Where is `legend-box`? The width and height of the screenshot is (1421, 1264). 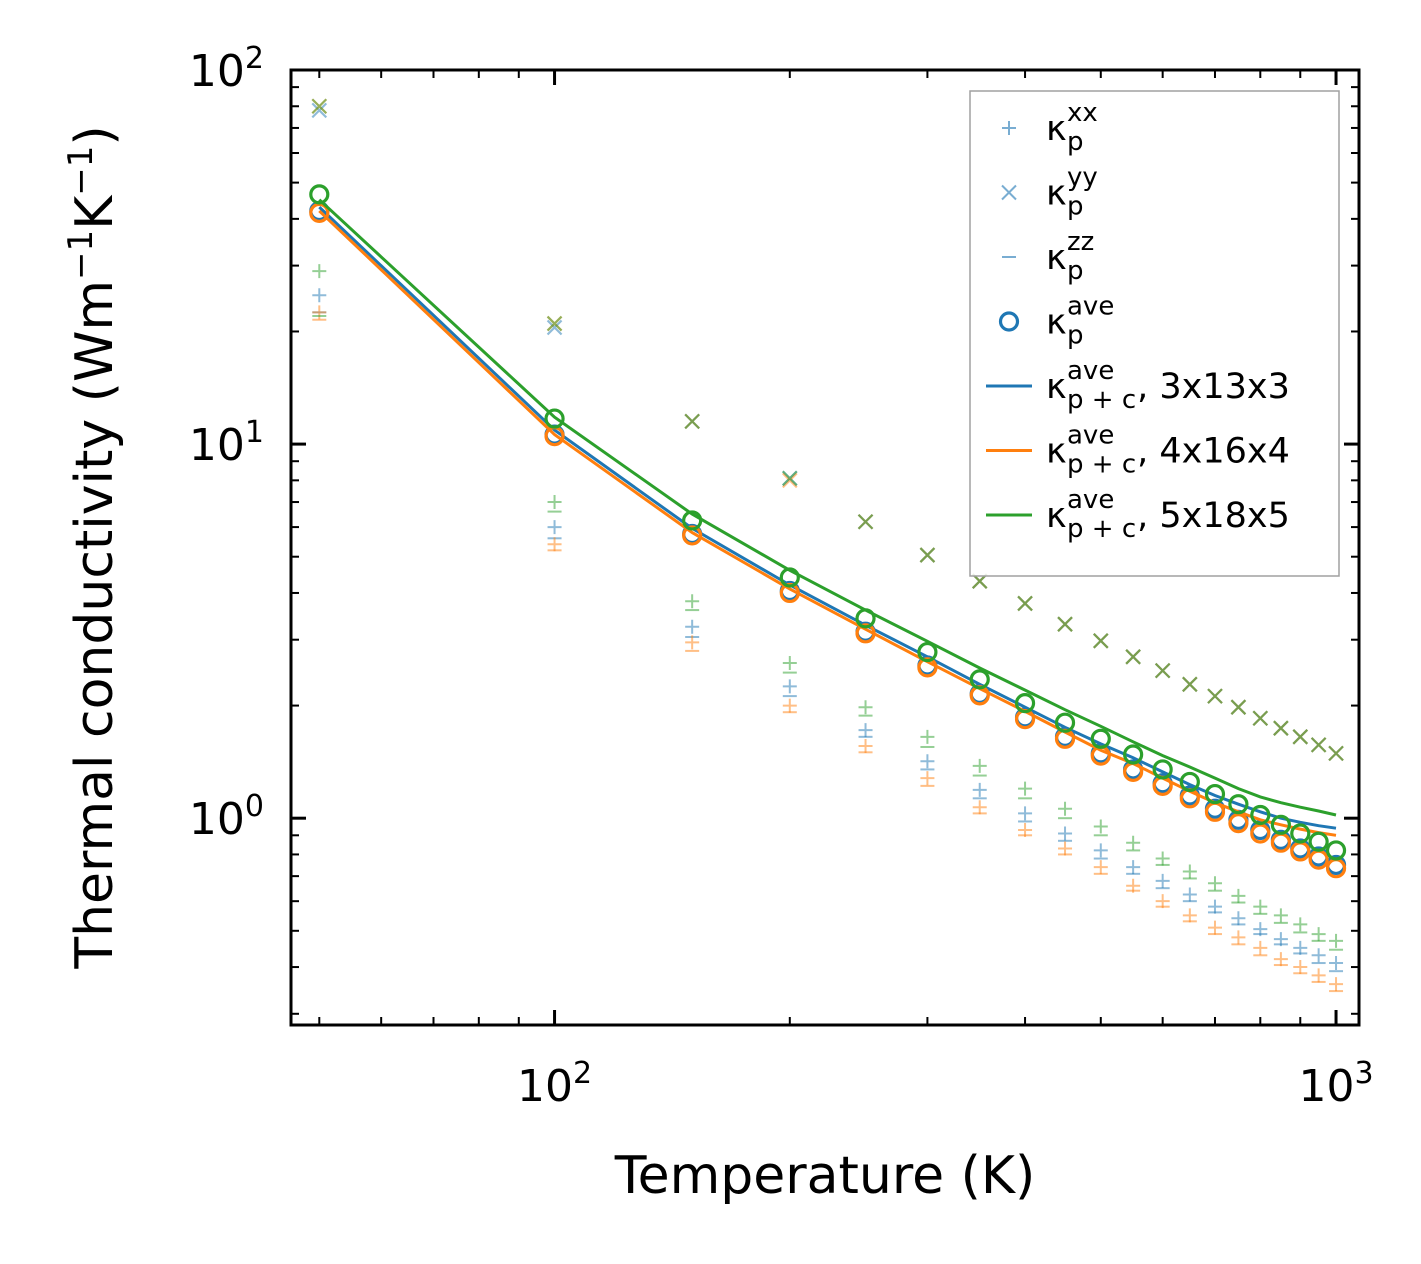 legend-box is located at coordinates (1154, 333).